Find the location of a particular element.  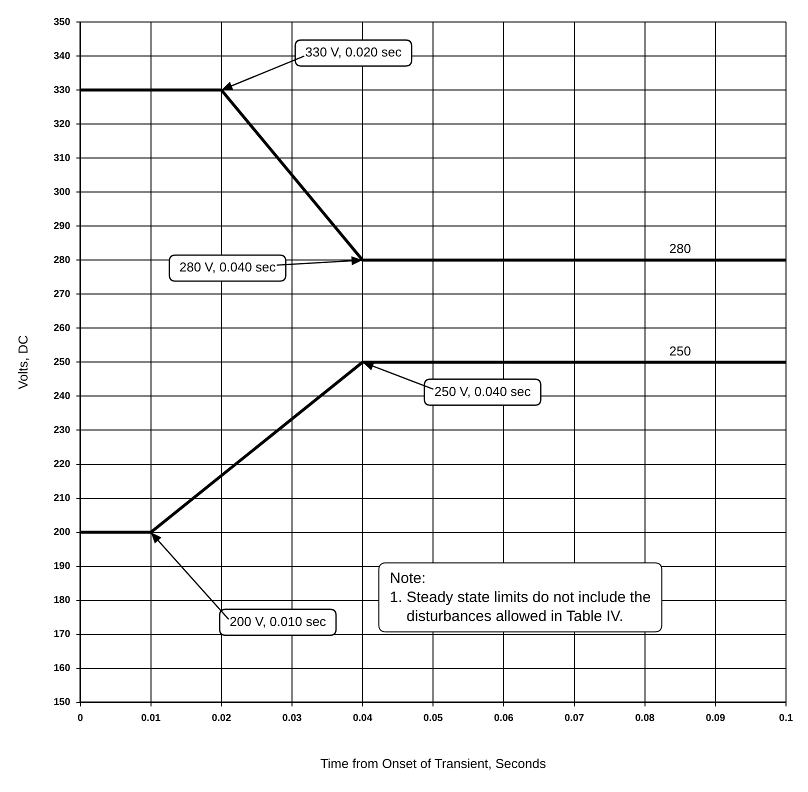

y-tick-label: 310 is located at coordinates (62, 158).